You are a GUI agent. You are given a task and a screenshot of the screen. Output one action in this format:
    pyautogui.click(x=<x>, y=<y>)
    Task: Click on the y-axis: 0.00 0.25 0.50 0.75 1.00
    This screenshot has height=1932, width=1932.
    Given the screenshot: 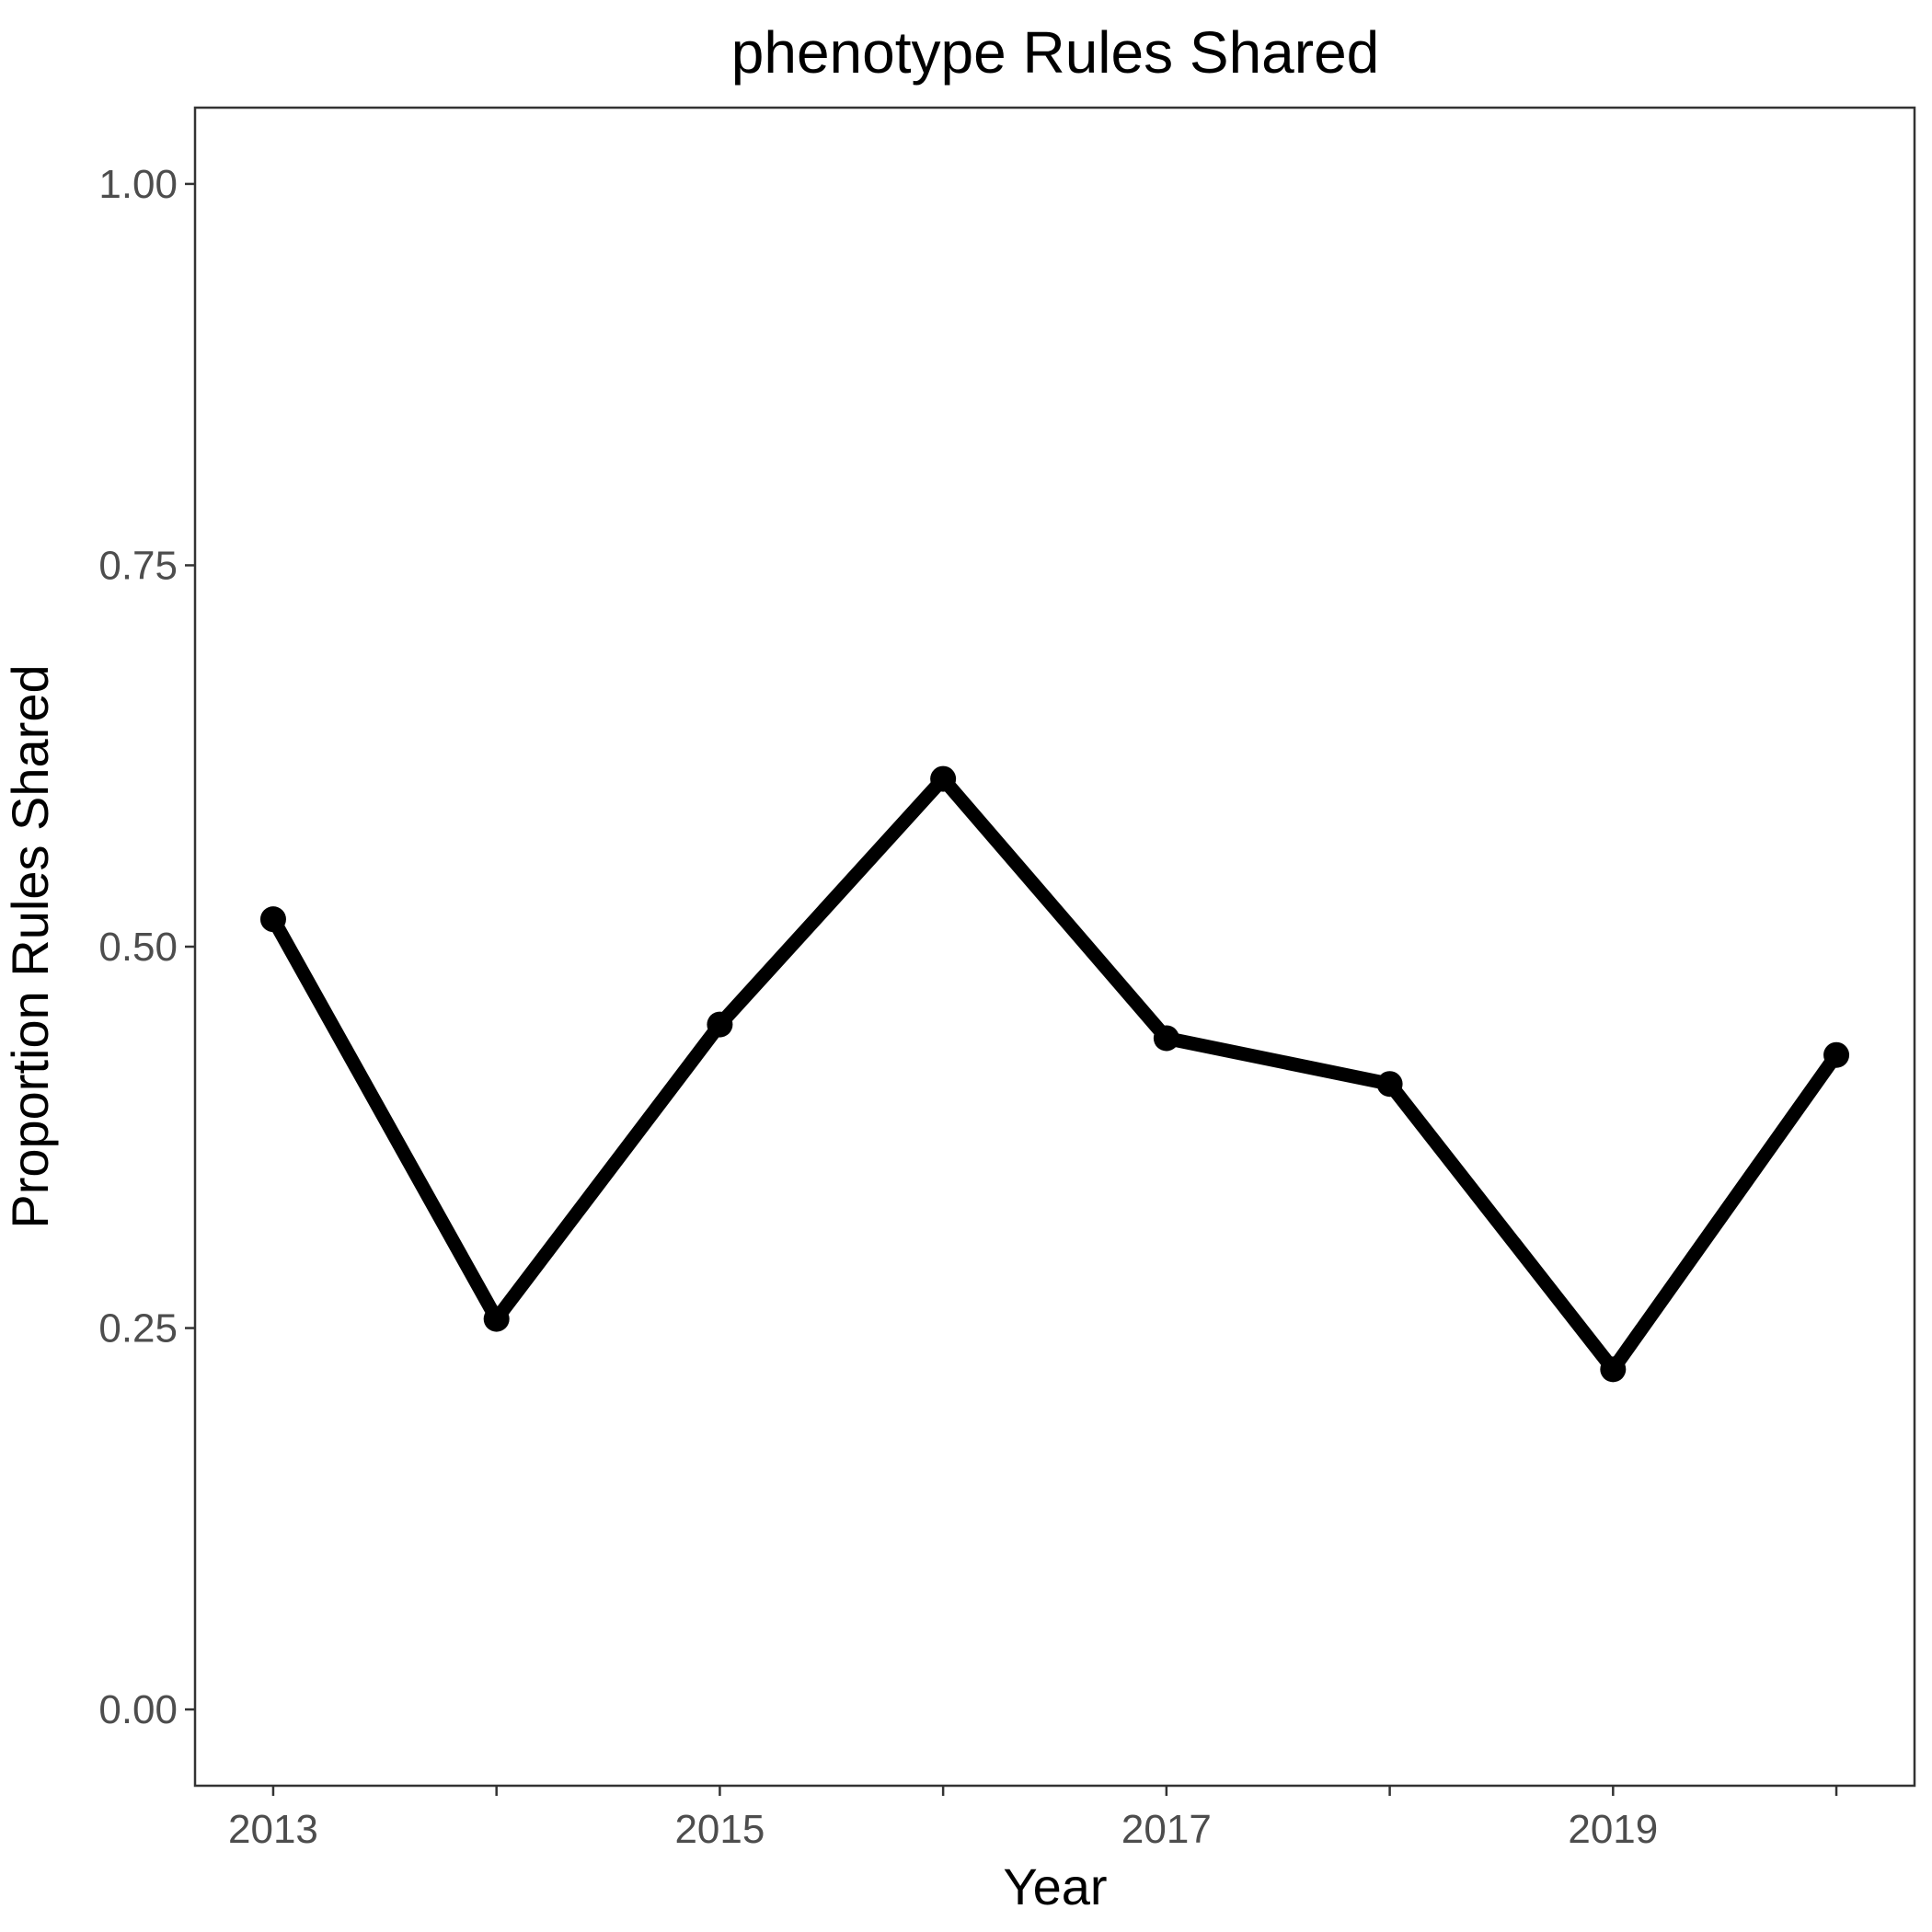 What is the action you would take?
    pyautogui.click(x=146, y=947)
    